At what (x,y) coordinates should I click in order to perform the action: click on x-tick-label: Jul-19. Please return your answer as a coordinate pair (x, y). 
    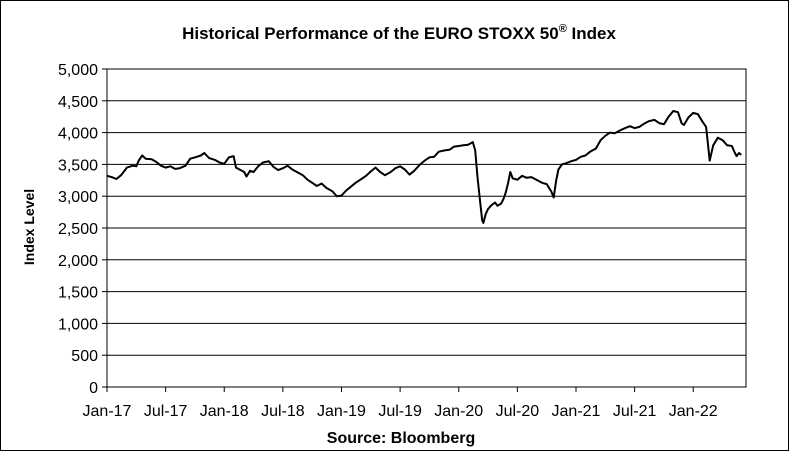
    Looking at the image, I should click on (400, 411).